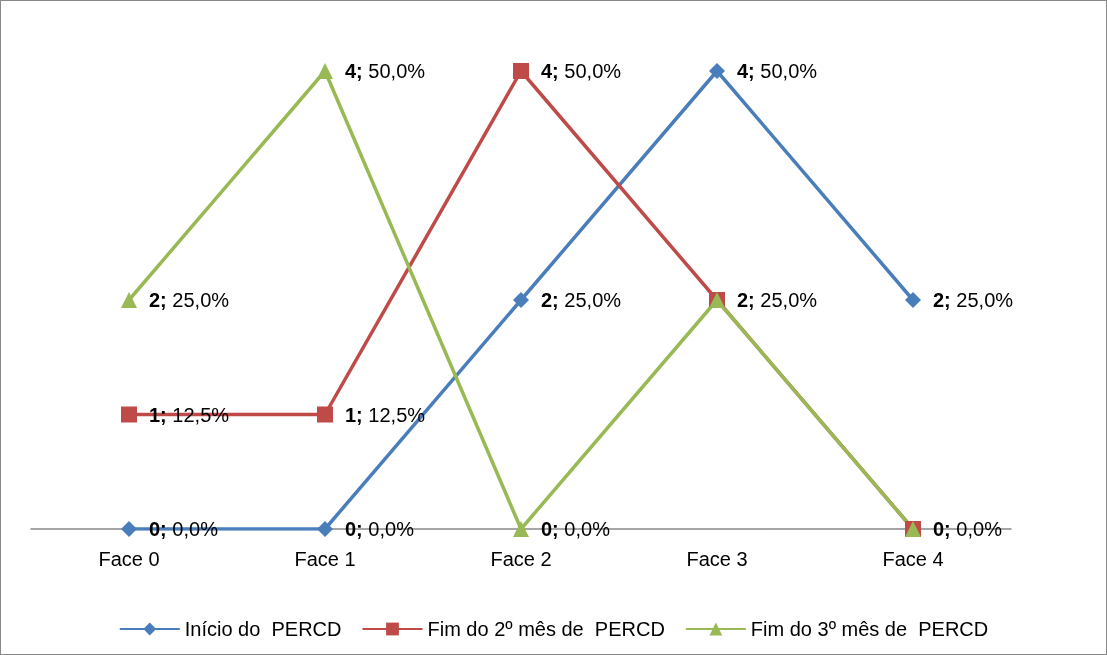 This screenshot has height=655, width=1107. Describe the element at coordinates (325, 559) in the screenshot. I see `x-tick-label: Face 1` at that location.